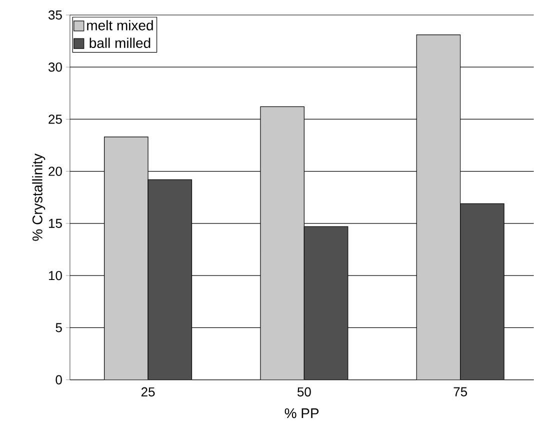  What do you see at coordinates (55, 15) in the screenshot?
I see `y-tick-label: 35` at bounding box center [55, 15].